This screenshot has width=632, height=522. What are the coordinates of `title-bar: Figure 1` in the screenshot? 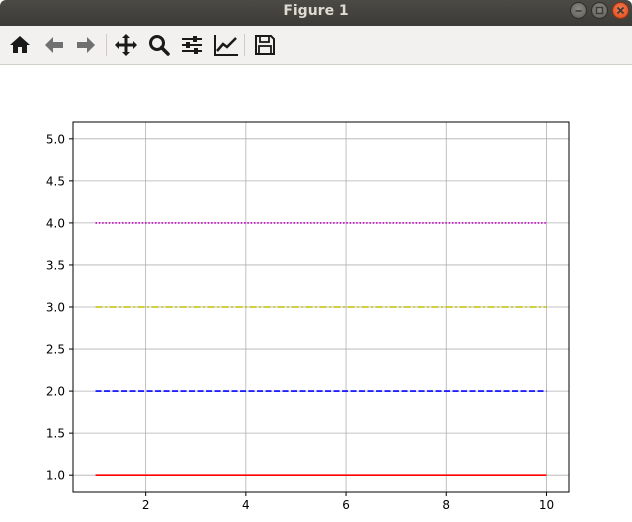 It's located at (316, 13).